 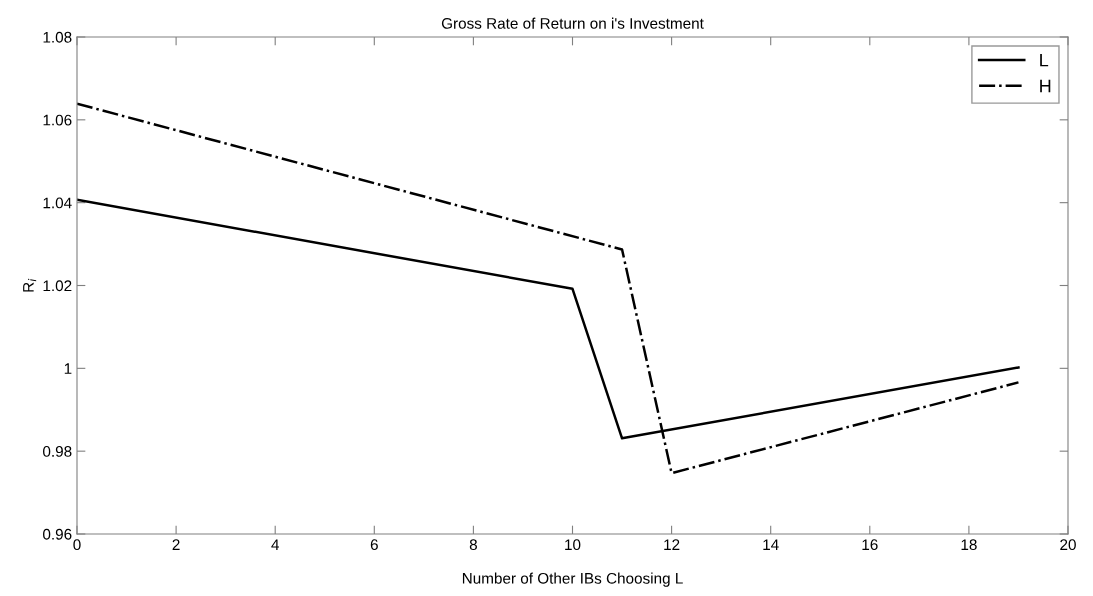 I want to click on y-tick-label: 0.96, so click(x=57, y=534).